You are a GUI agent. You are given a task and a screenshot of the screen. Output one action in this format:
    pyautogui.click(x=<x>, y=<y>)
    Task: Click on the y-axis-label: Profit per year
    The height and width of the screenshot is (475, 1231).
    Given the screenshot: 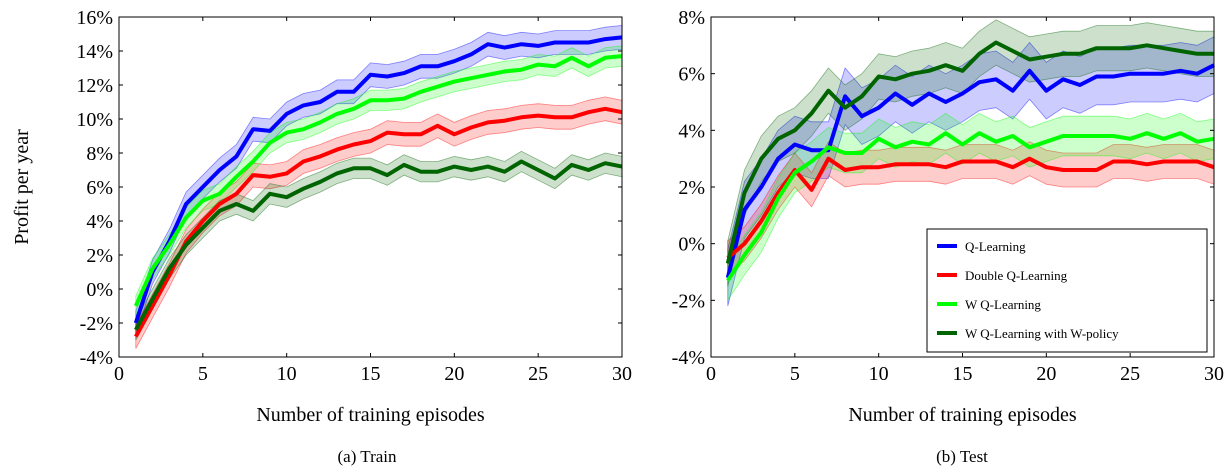 What is the action you would take?
    pyautogui.click(x=22, y=187)
    